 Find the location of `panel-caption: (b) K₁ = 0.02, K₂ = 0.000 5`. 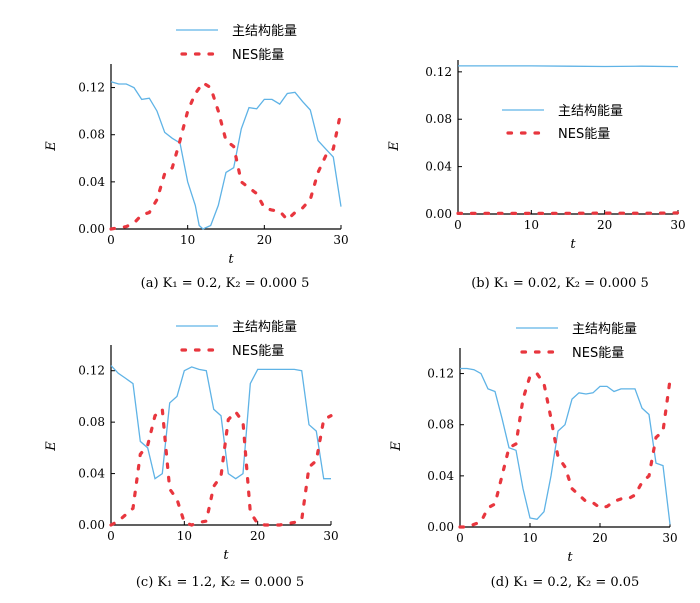

panel-caption: (b) K₁ = 0.02, K₂ = 0.000 5 is located at coordinates (560, 283).